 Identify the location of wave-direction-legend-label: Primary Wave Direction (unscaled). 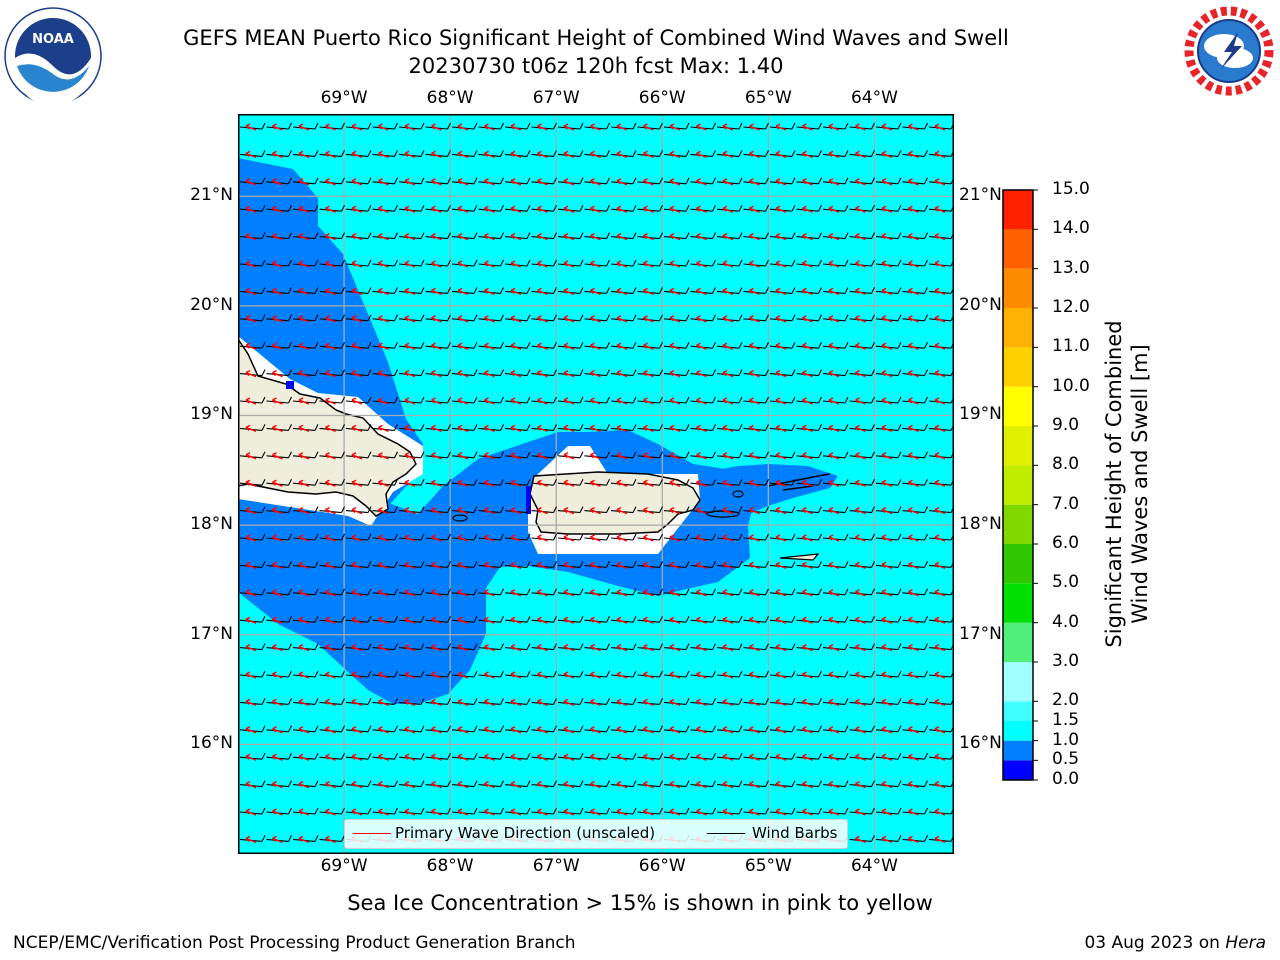
(525, 833).